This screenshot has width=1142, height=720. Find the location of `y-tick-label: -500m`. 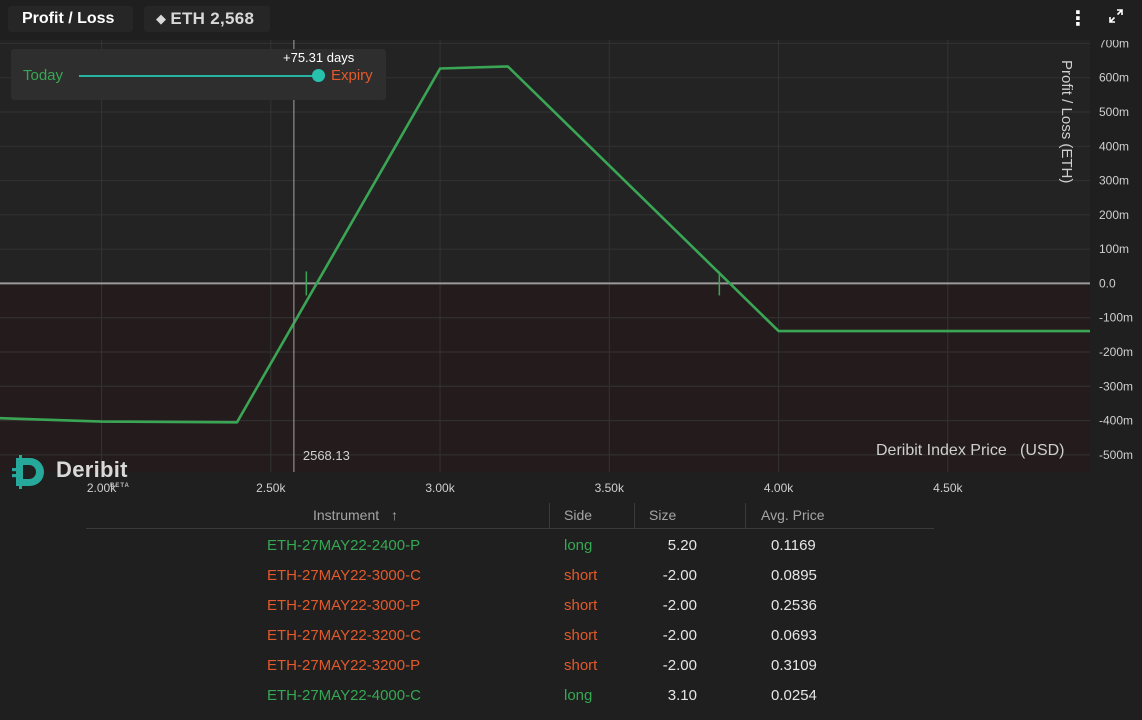

y-tick-label: -500m is located at coordinates (1116, 455).